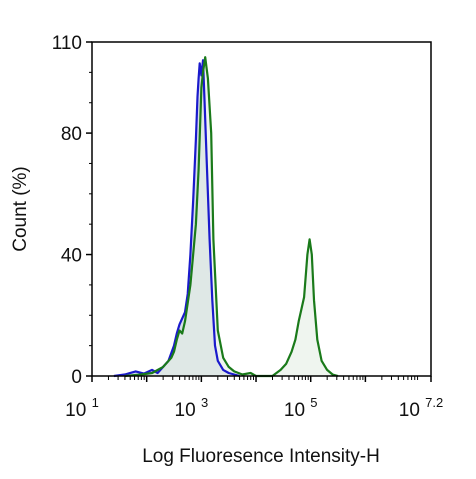 The width and height of the screenshot is (476, 479). I want to click on y-tick-label: 80, so click(71, 134).